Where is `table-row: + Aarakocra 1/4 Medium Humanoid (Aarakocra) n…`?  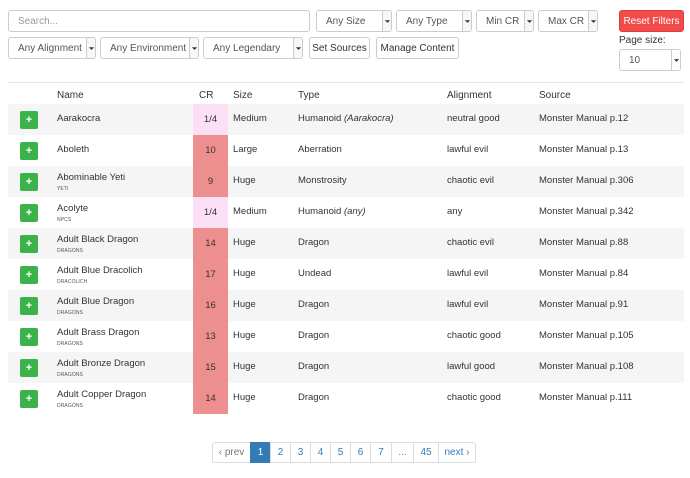
table-row: + Aarakocra 1/4 Medium Humanoid (Aarakocra) n… is located at coordinates (346, 119).